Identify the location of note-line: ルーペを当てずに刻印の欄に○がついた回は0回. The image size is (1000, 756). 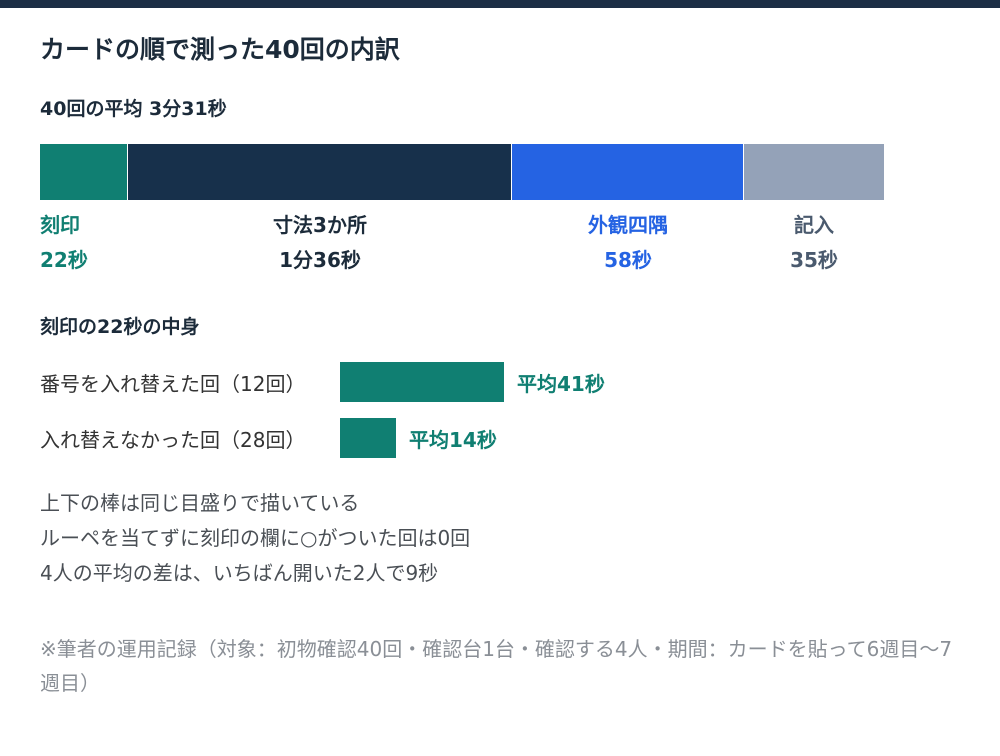
(255, 538).